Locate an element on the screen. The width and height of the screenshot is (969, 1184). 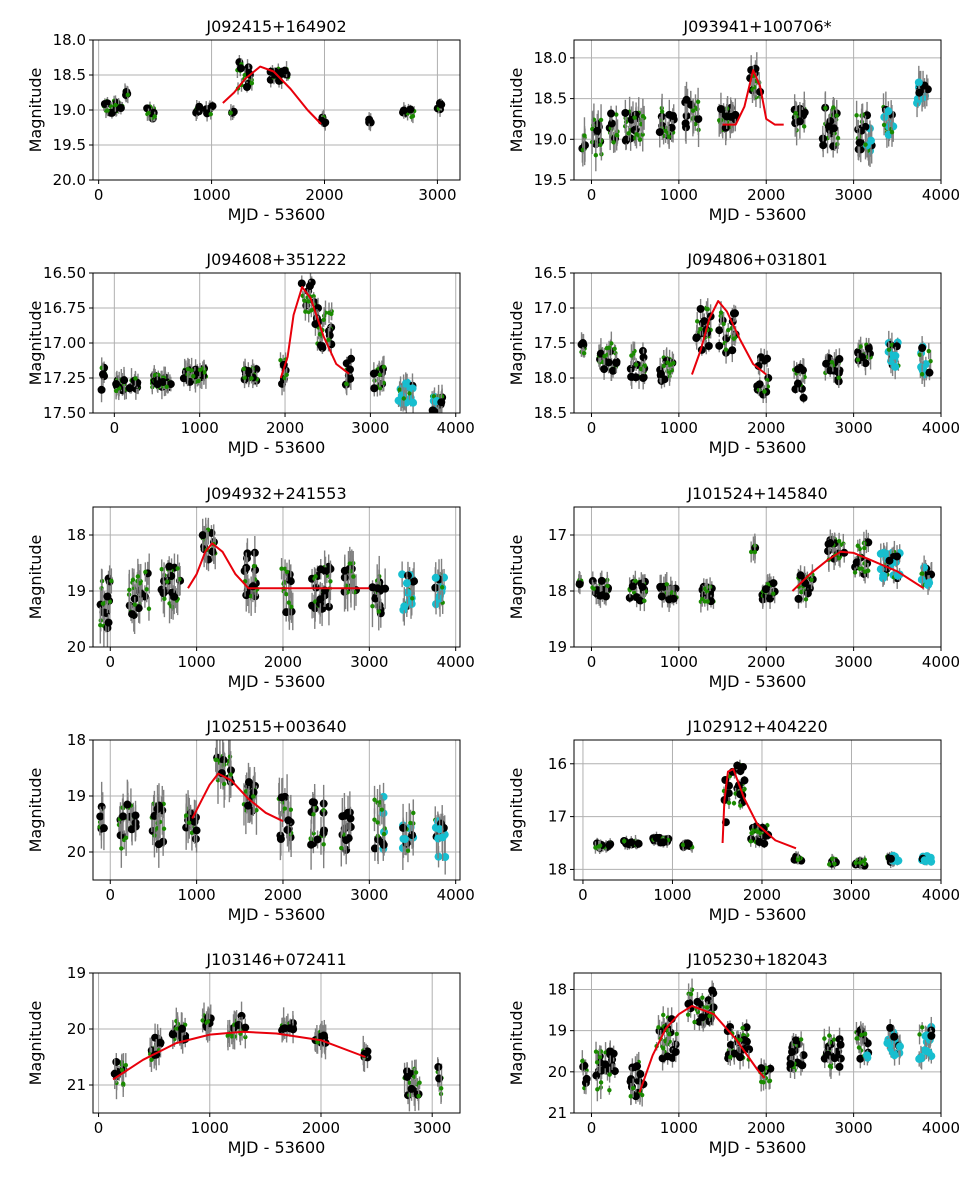
y-tick-label: 17.5 is located at coordinates (550, 343).